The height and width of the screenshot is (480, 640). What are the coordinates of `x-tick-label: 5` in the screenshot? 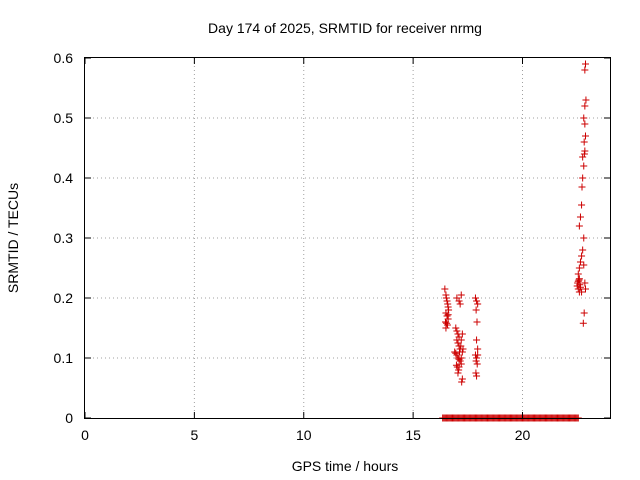 It's located at (194, 435).